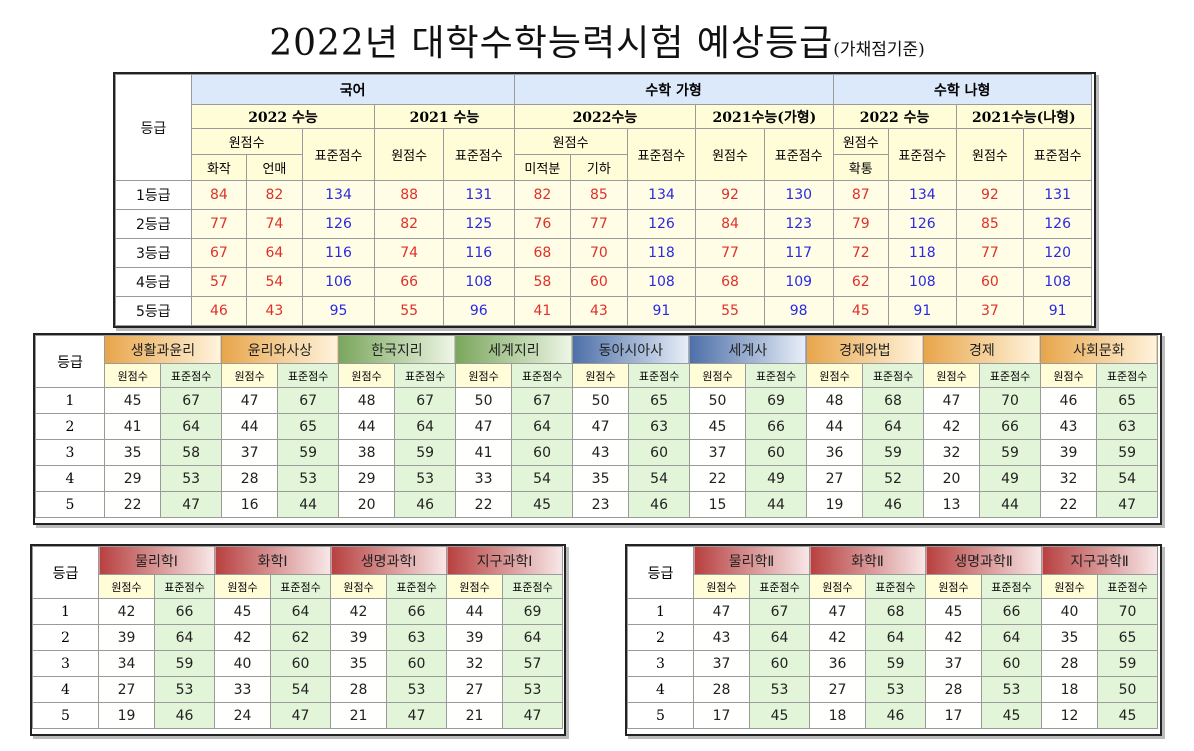 This screenshot has width=1194, height=751. What do you see at coordinates (478, 311) in the screenshot?
I see `score-cell: 96` at bounding box center [478, 311].